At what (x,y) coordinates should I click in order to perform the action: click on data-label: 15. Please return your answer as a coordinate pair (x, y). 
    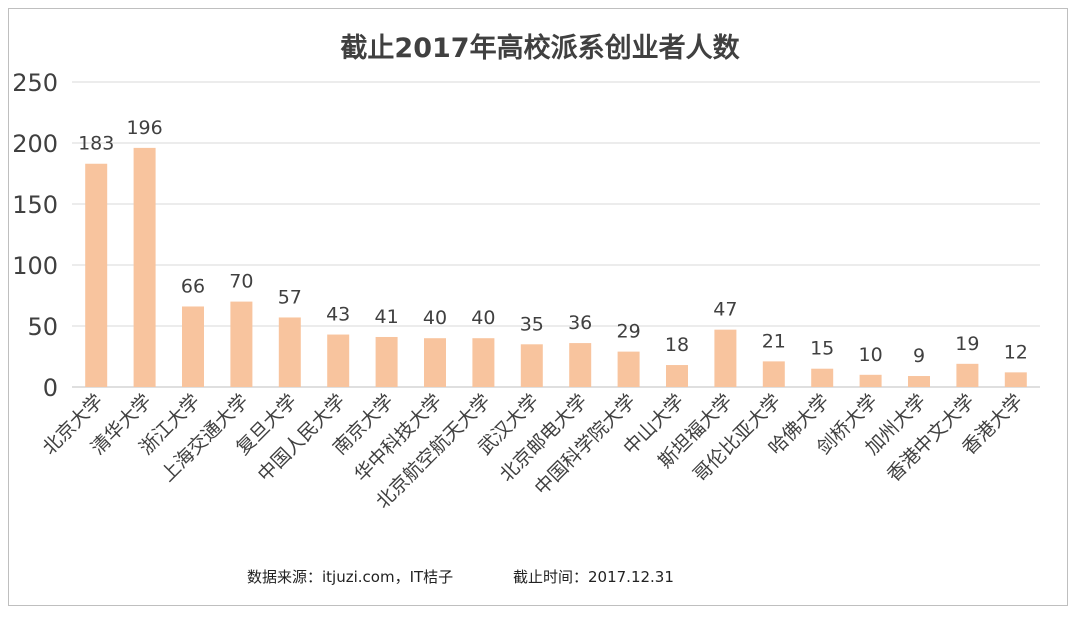
    Looking at the image, I should click on (822, 349).